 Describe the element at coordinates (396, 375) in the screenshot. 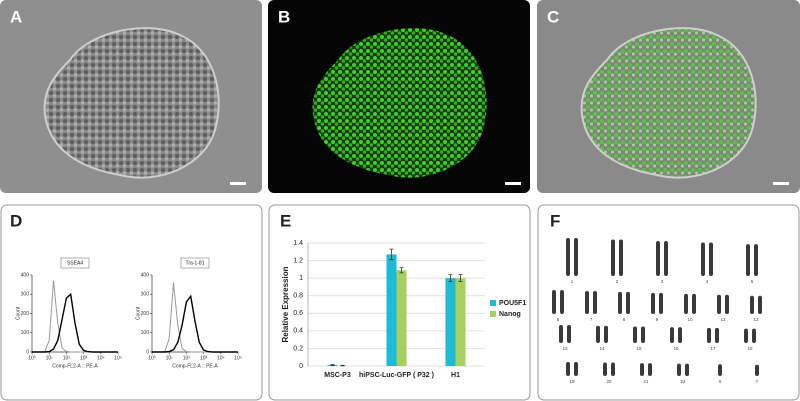

I see `x-tick-label: hiPSC-Luc-GFP ( P32 )` at that location.